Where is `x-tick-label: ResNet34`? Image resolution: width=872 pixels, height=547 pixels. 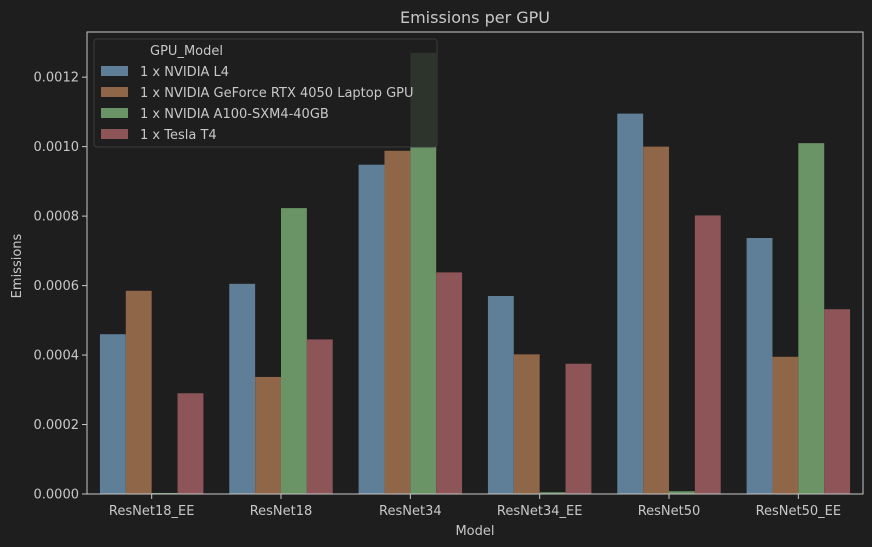
x-tick-label: ResNet34 is located at coordinates (410, 511).